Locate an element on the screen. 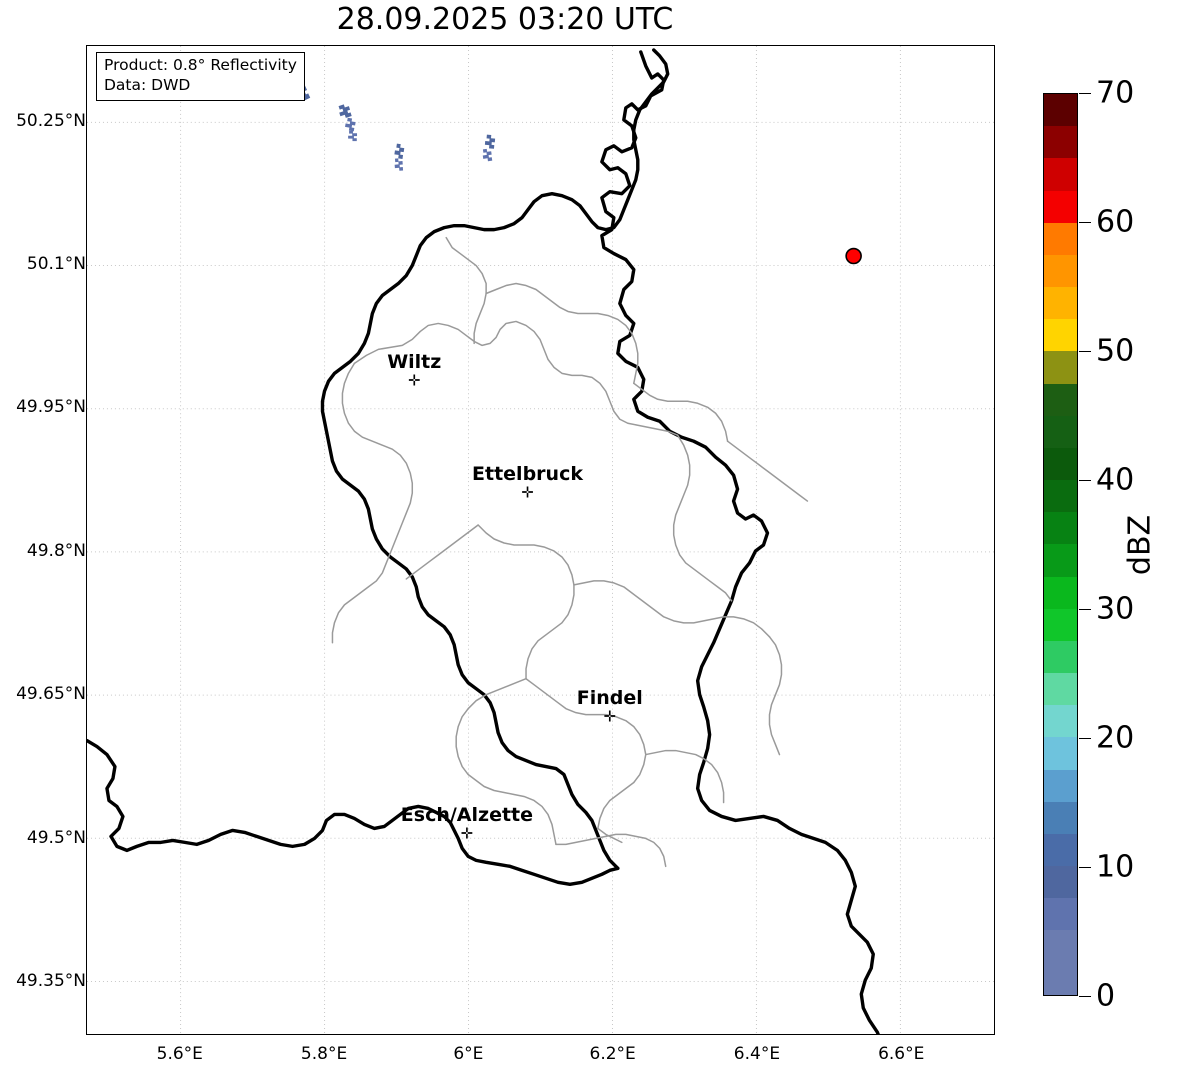 The width and height of the screenshot is (1184, 1081). colorbar-tick-label: 20 is located at coordinates (1115, 738).